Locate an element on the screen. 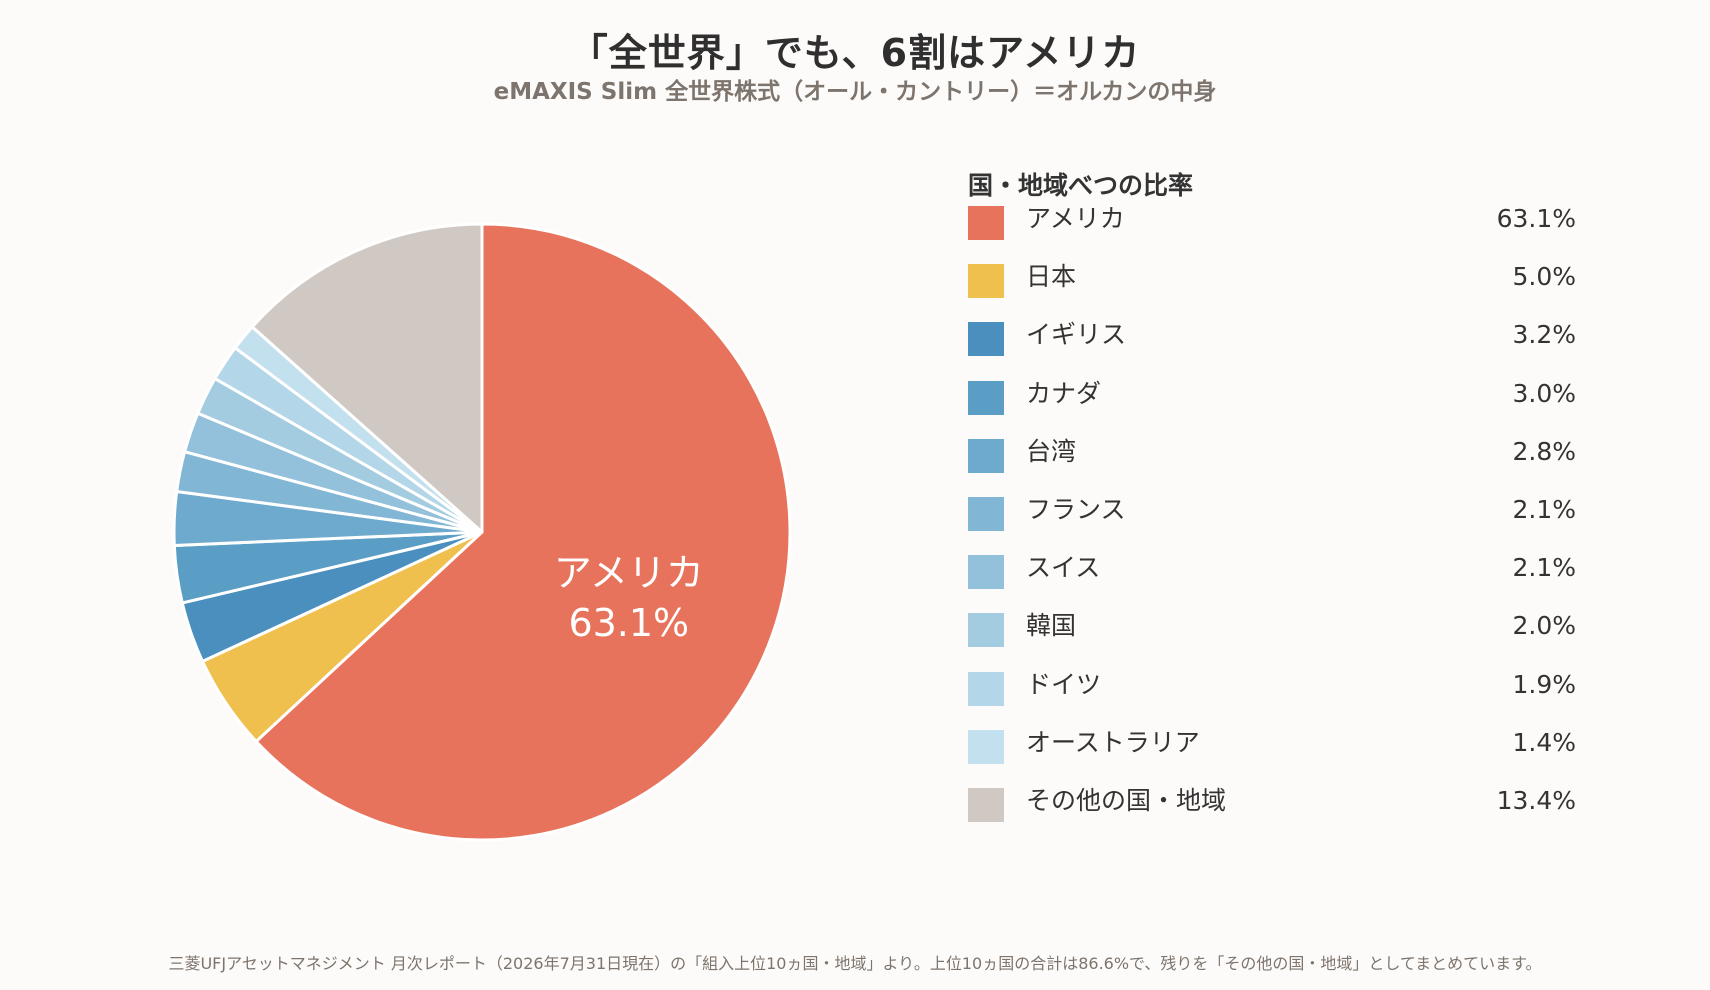 This screenshot has height=990, width=1710. legend-item: 日本 5.0% is located at coordinates (1272, 280).